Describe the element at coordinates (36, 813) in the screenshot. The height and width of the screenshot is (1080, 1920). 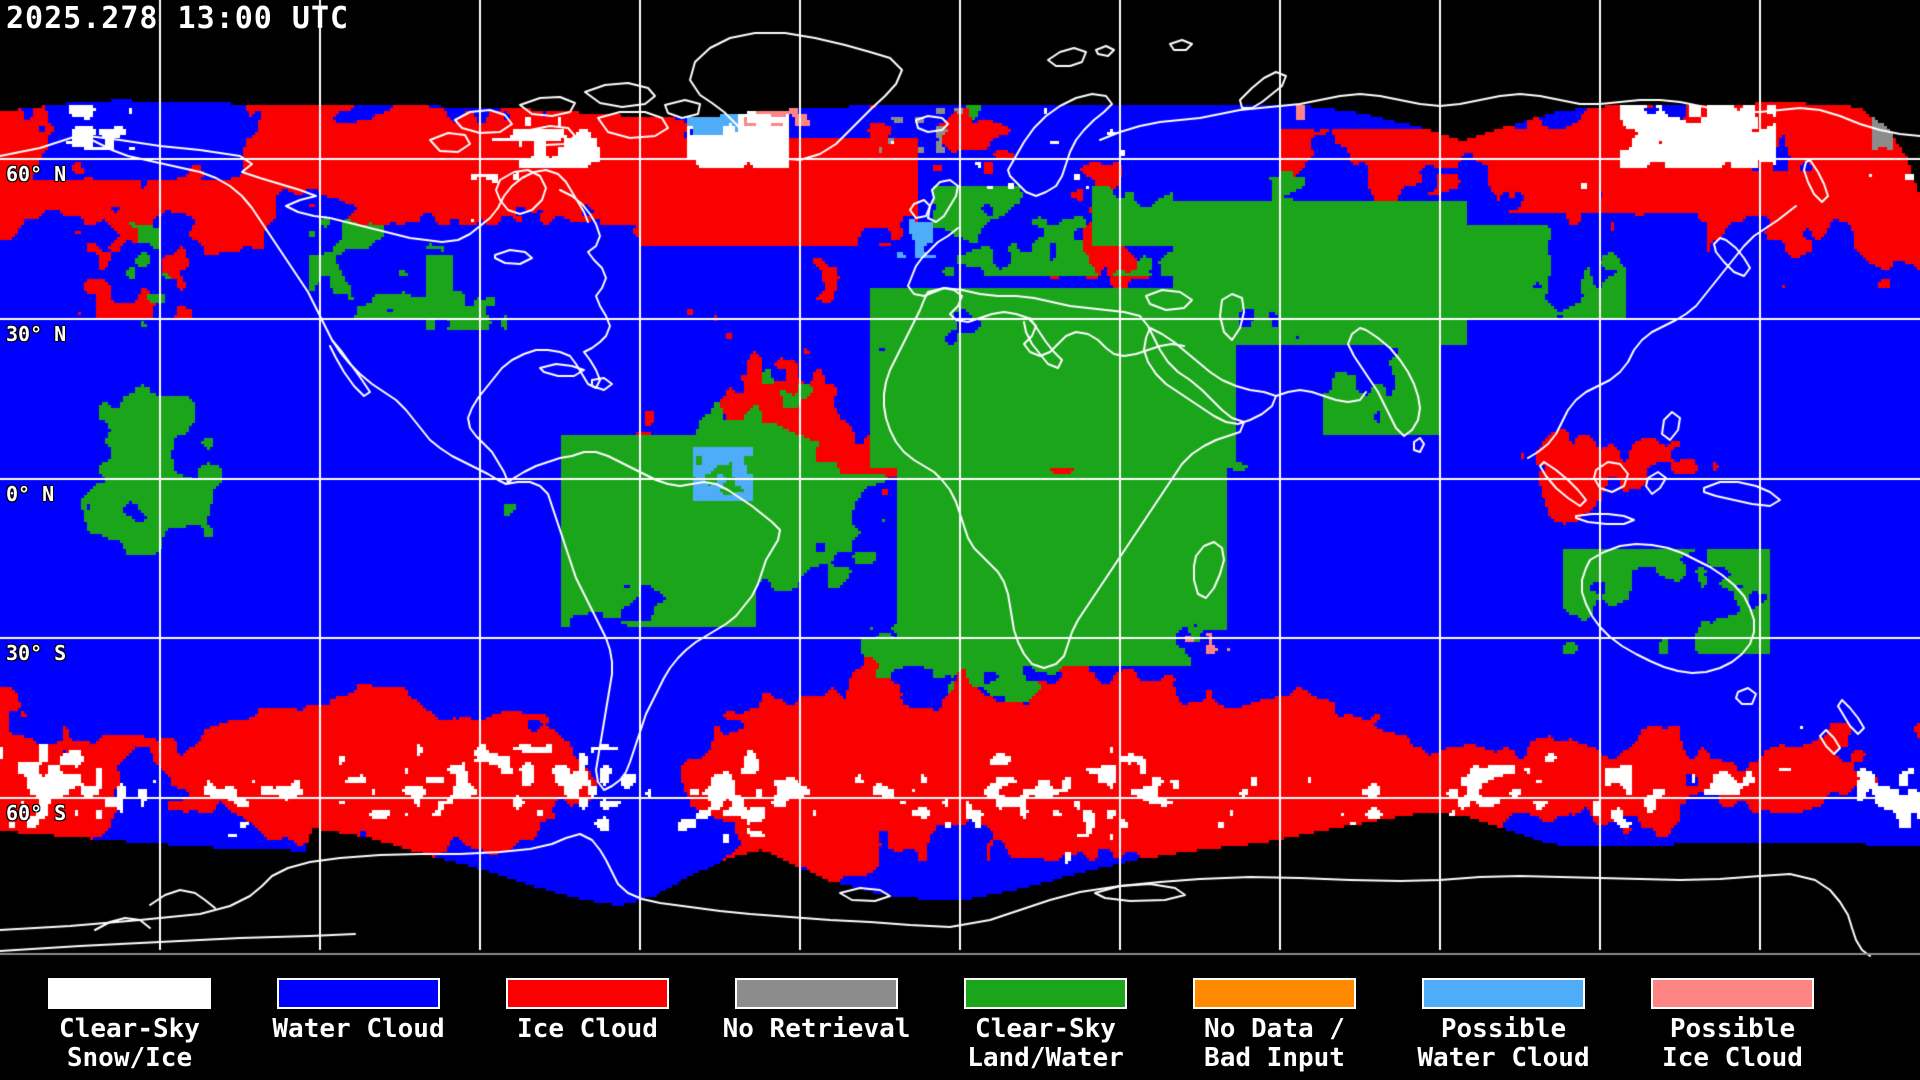
I see `lat-label-60s: 60° S` at that location.